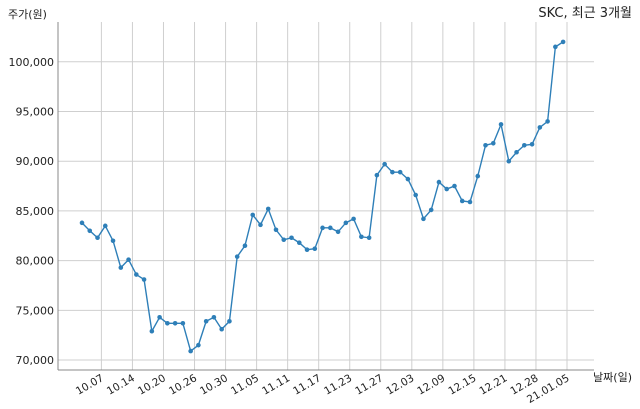 This screenshot has width=640, height=409. I want to click on y-tick-label: 80,000, so click(35, 261).